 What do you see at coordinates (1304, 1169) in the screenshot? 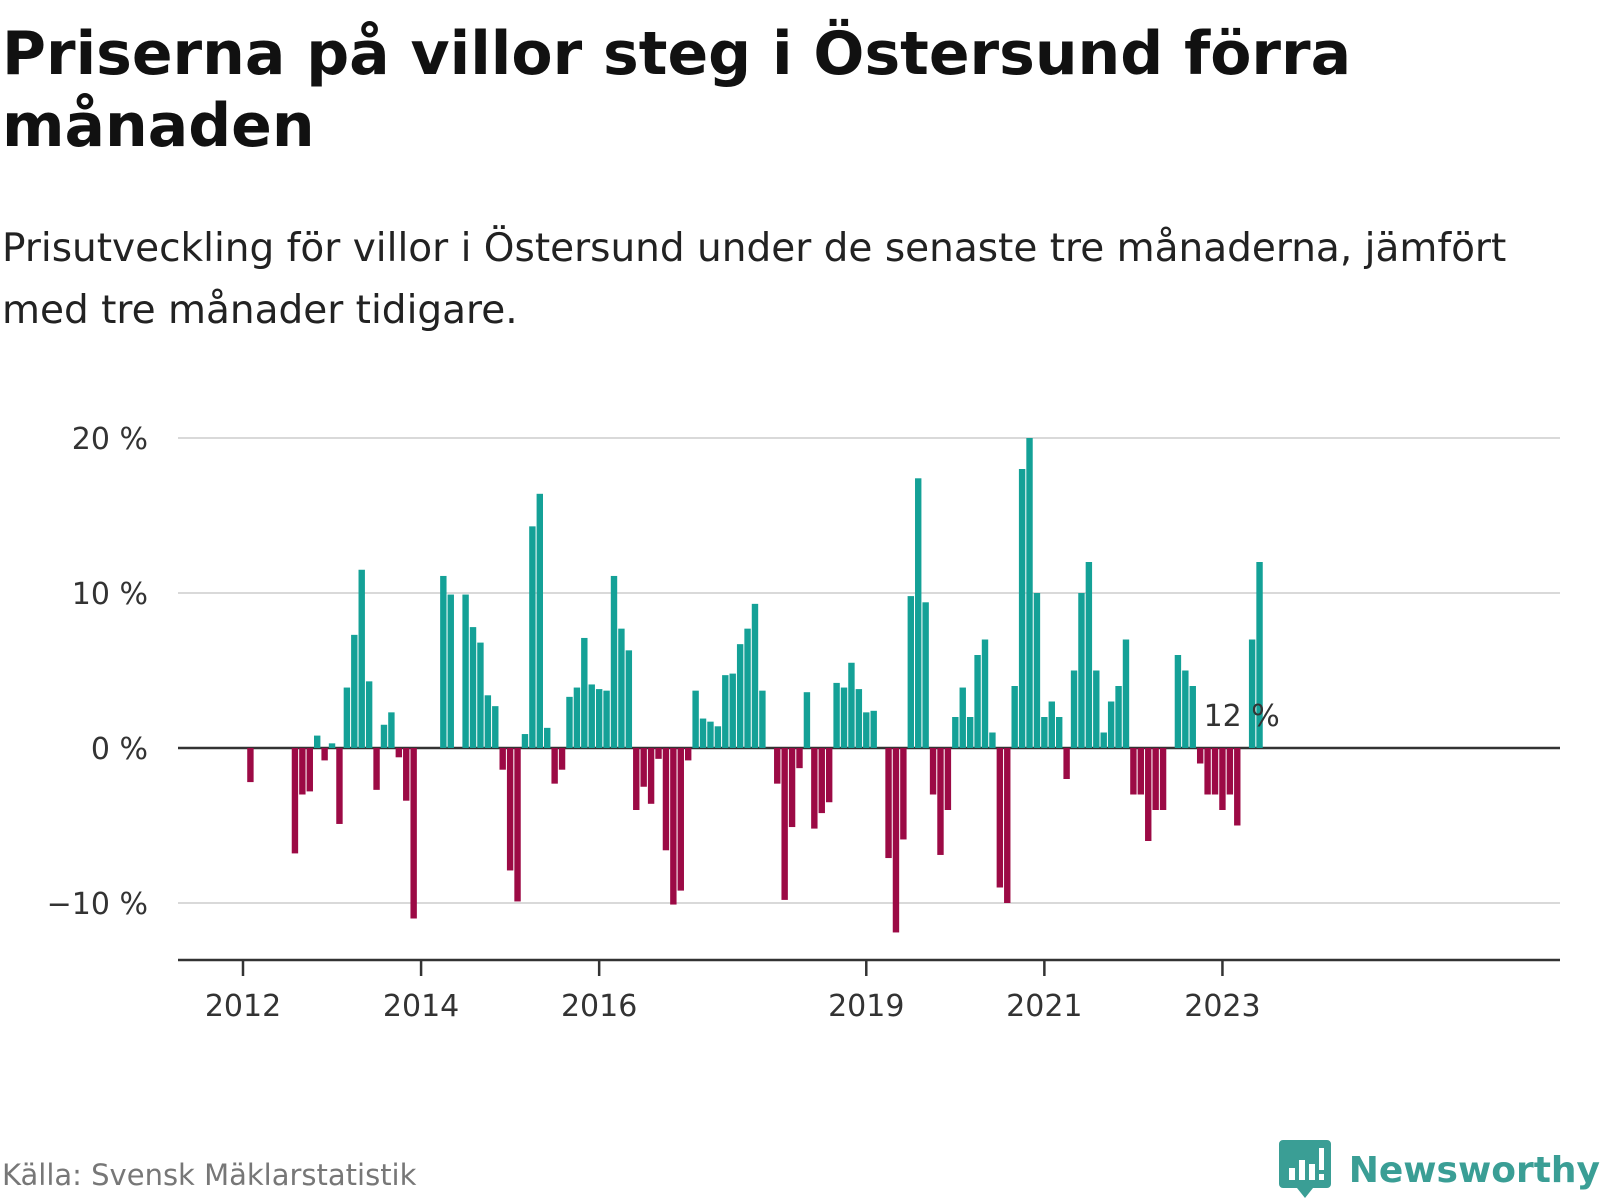
I see `newsworthy-logo-icon` at bounding box center [1304, 1169].